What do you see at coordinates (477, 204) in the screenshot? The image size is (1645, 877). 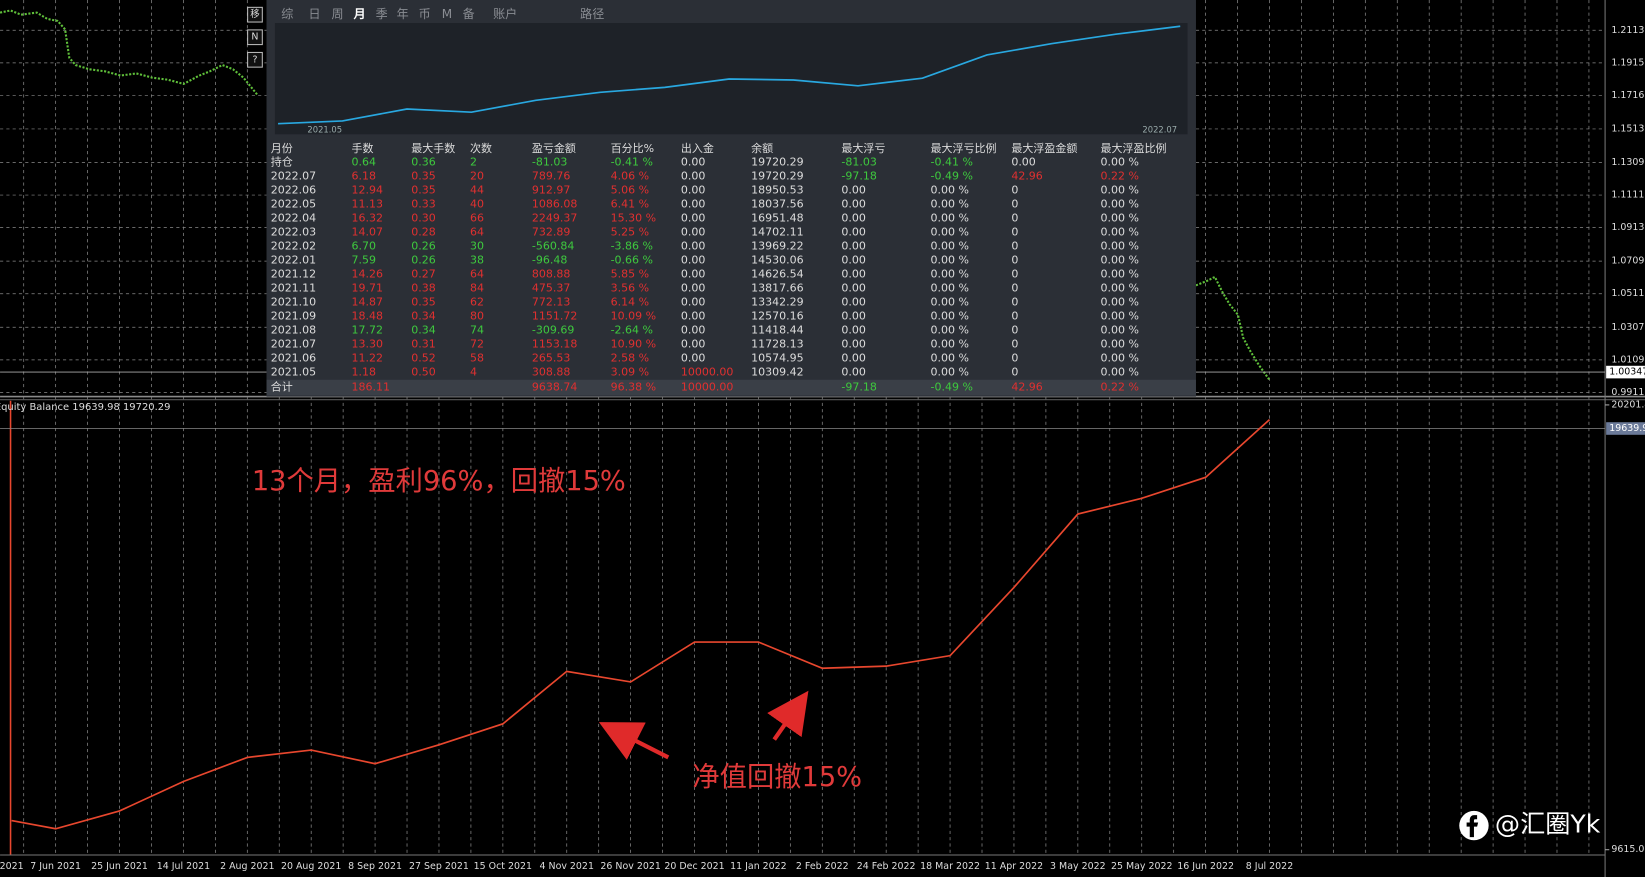 I see `table-cell: 40` at bounding box center [477, 204].